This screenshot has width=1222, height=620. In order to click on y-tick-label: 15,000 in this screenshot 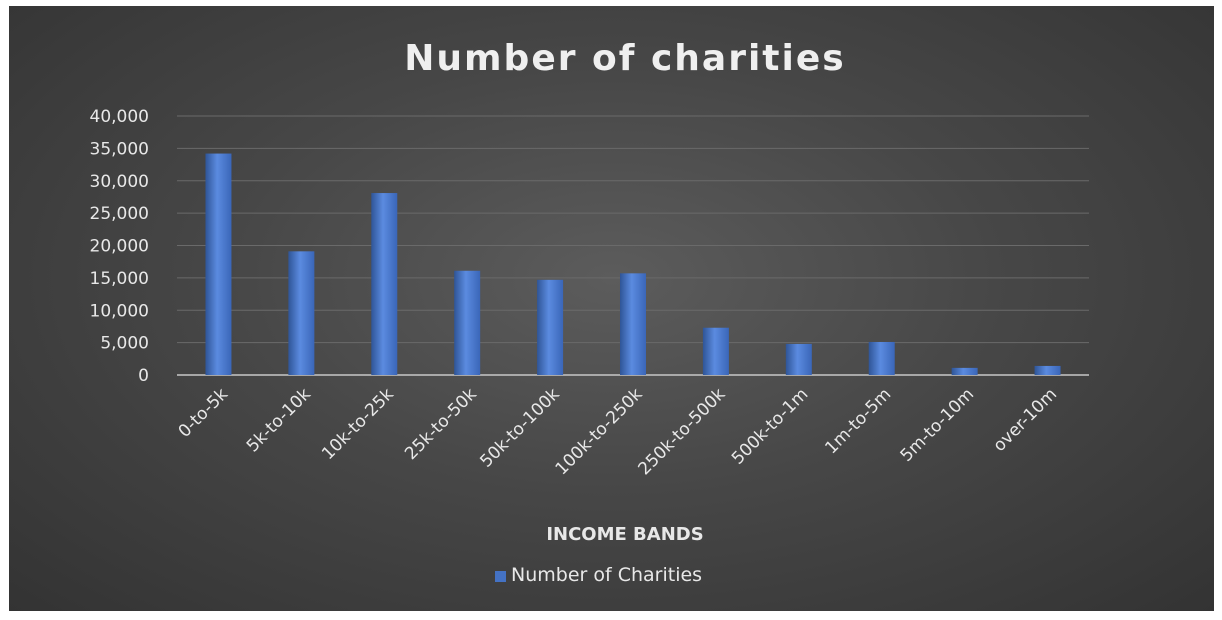, I will do `click(119, 279)`.